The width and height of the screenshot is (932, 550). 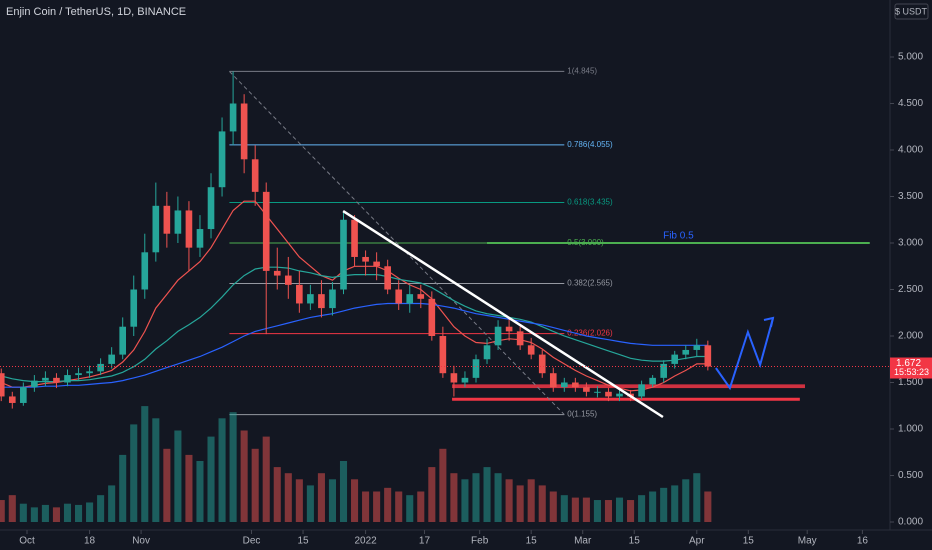 I want to click on fib-half-label: Fib 0.5, so click(x=678, y=236).